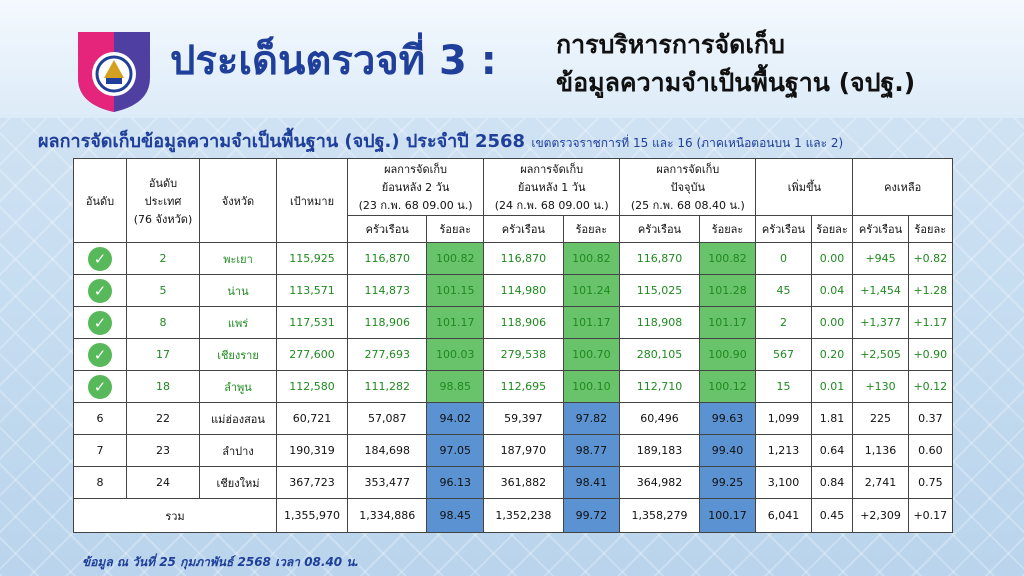 This screenshot has height=576, width=1024. What do you see at coordinates (930, 322) in the screenshot?
I see `cell-rem-pct: +1.17` at bounding box center [930, 322].